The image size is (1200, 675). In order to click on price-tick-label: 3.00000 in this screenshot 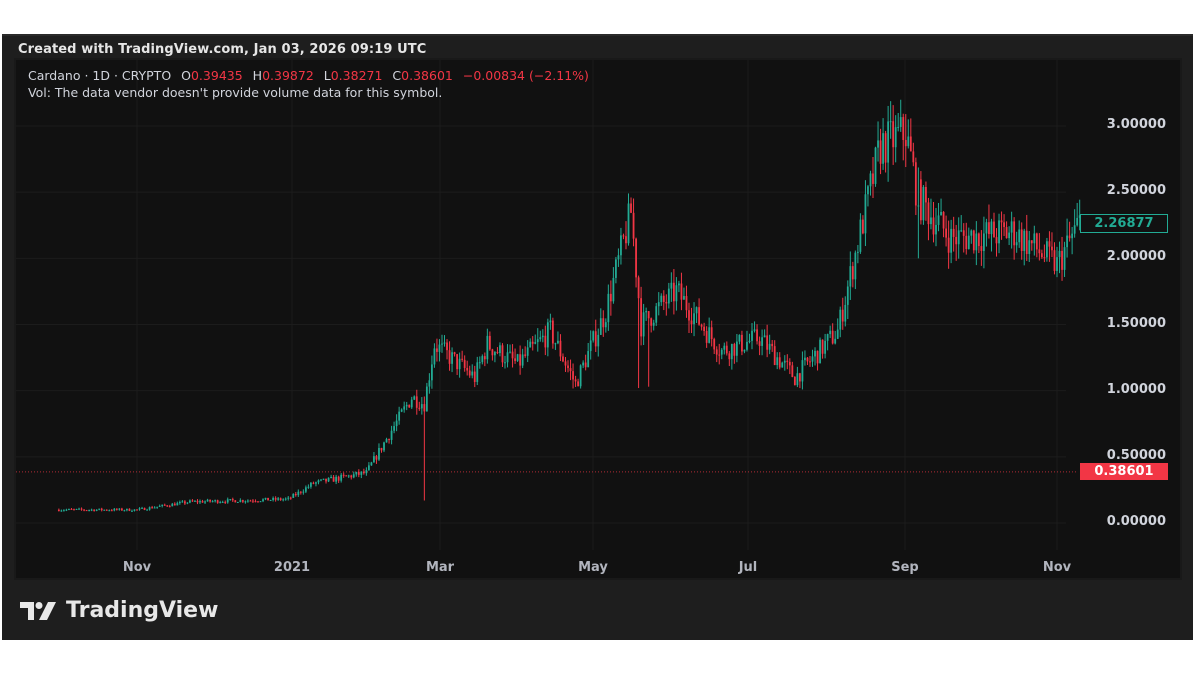, I will do `click(1136, 124)`.